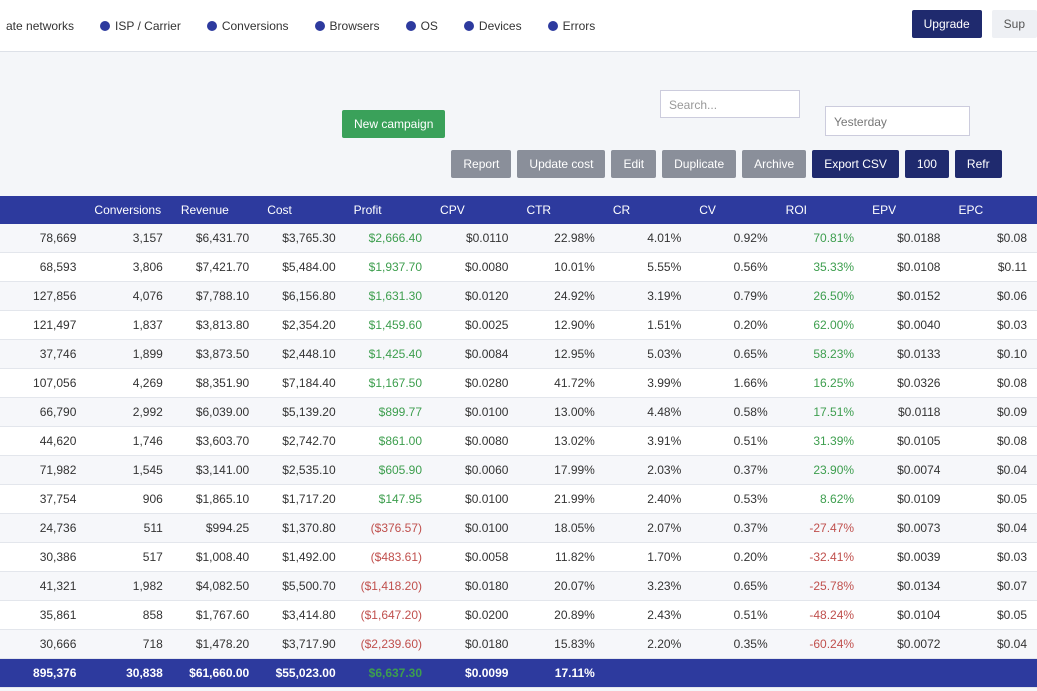 Image resolution: width=1037 pixels, height=691 pixels. I want to click on total-cell: 30,838, so click(129, 673).